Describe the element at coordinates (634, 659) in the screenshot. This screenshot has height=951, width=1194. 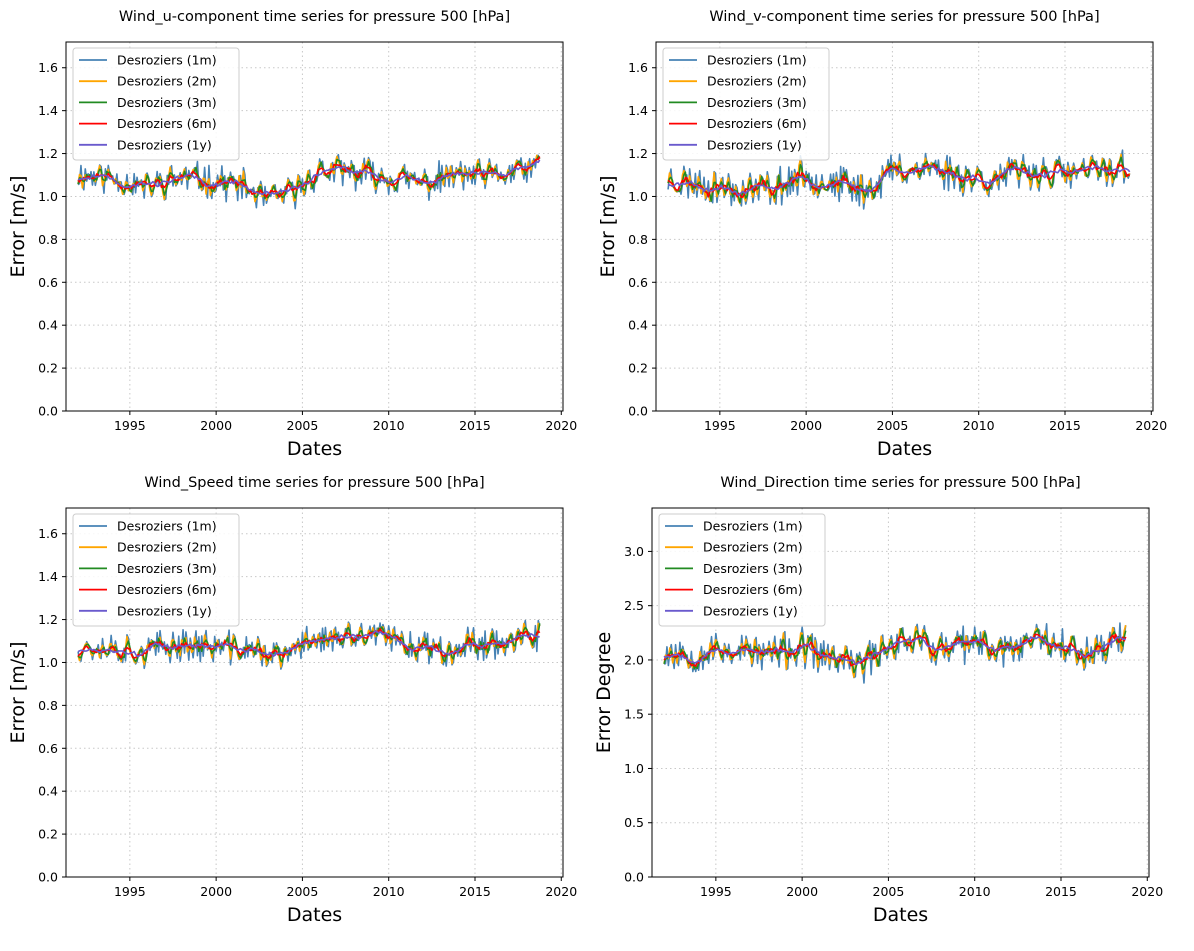
I see `y-tick-label: 2.0` at that location.